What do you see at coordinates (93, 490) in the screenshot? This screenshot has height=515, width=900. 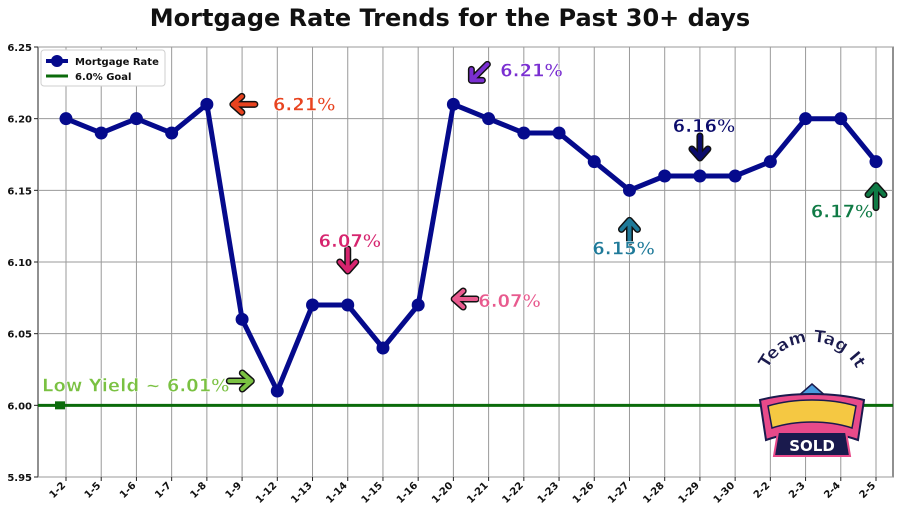 I see `x-tick-label: 1-5` at bounding box center [93, 490].